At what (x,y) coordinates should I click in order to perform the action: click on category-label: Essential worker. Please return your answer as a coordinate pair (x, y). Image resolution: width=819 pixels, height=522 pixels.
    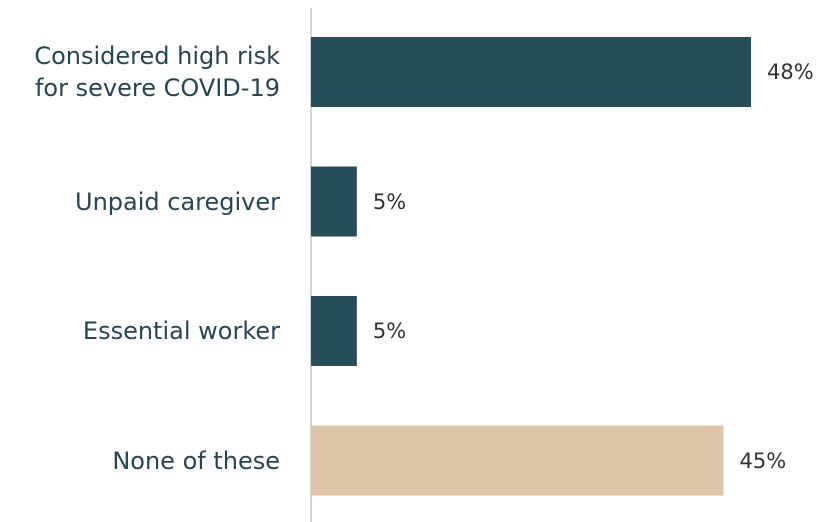
    Looking at the image, I should click on (181, 331).